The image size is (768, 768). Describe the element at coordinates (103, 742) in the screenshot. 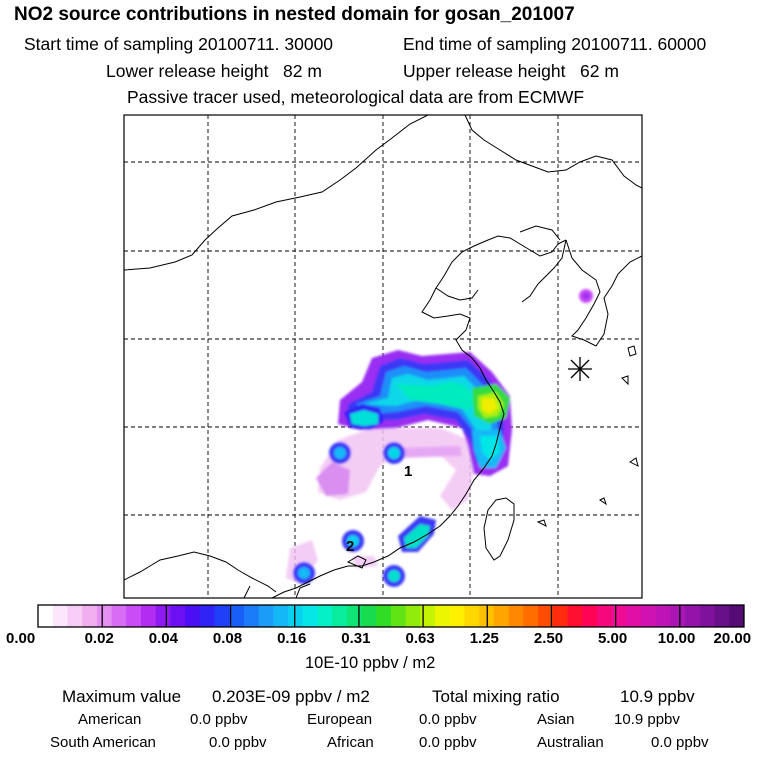

I see `region-name: South American` at that location.